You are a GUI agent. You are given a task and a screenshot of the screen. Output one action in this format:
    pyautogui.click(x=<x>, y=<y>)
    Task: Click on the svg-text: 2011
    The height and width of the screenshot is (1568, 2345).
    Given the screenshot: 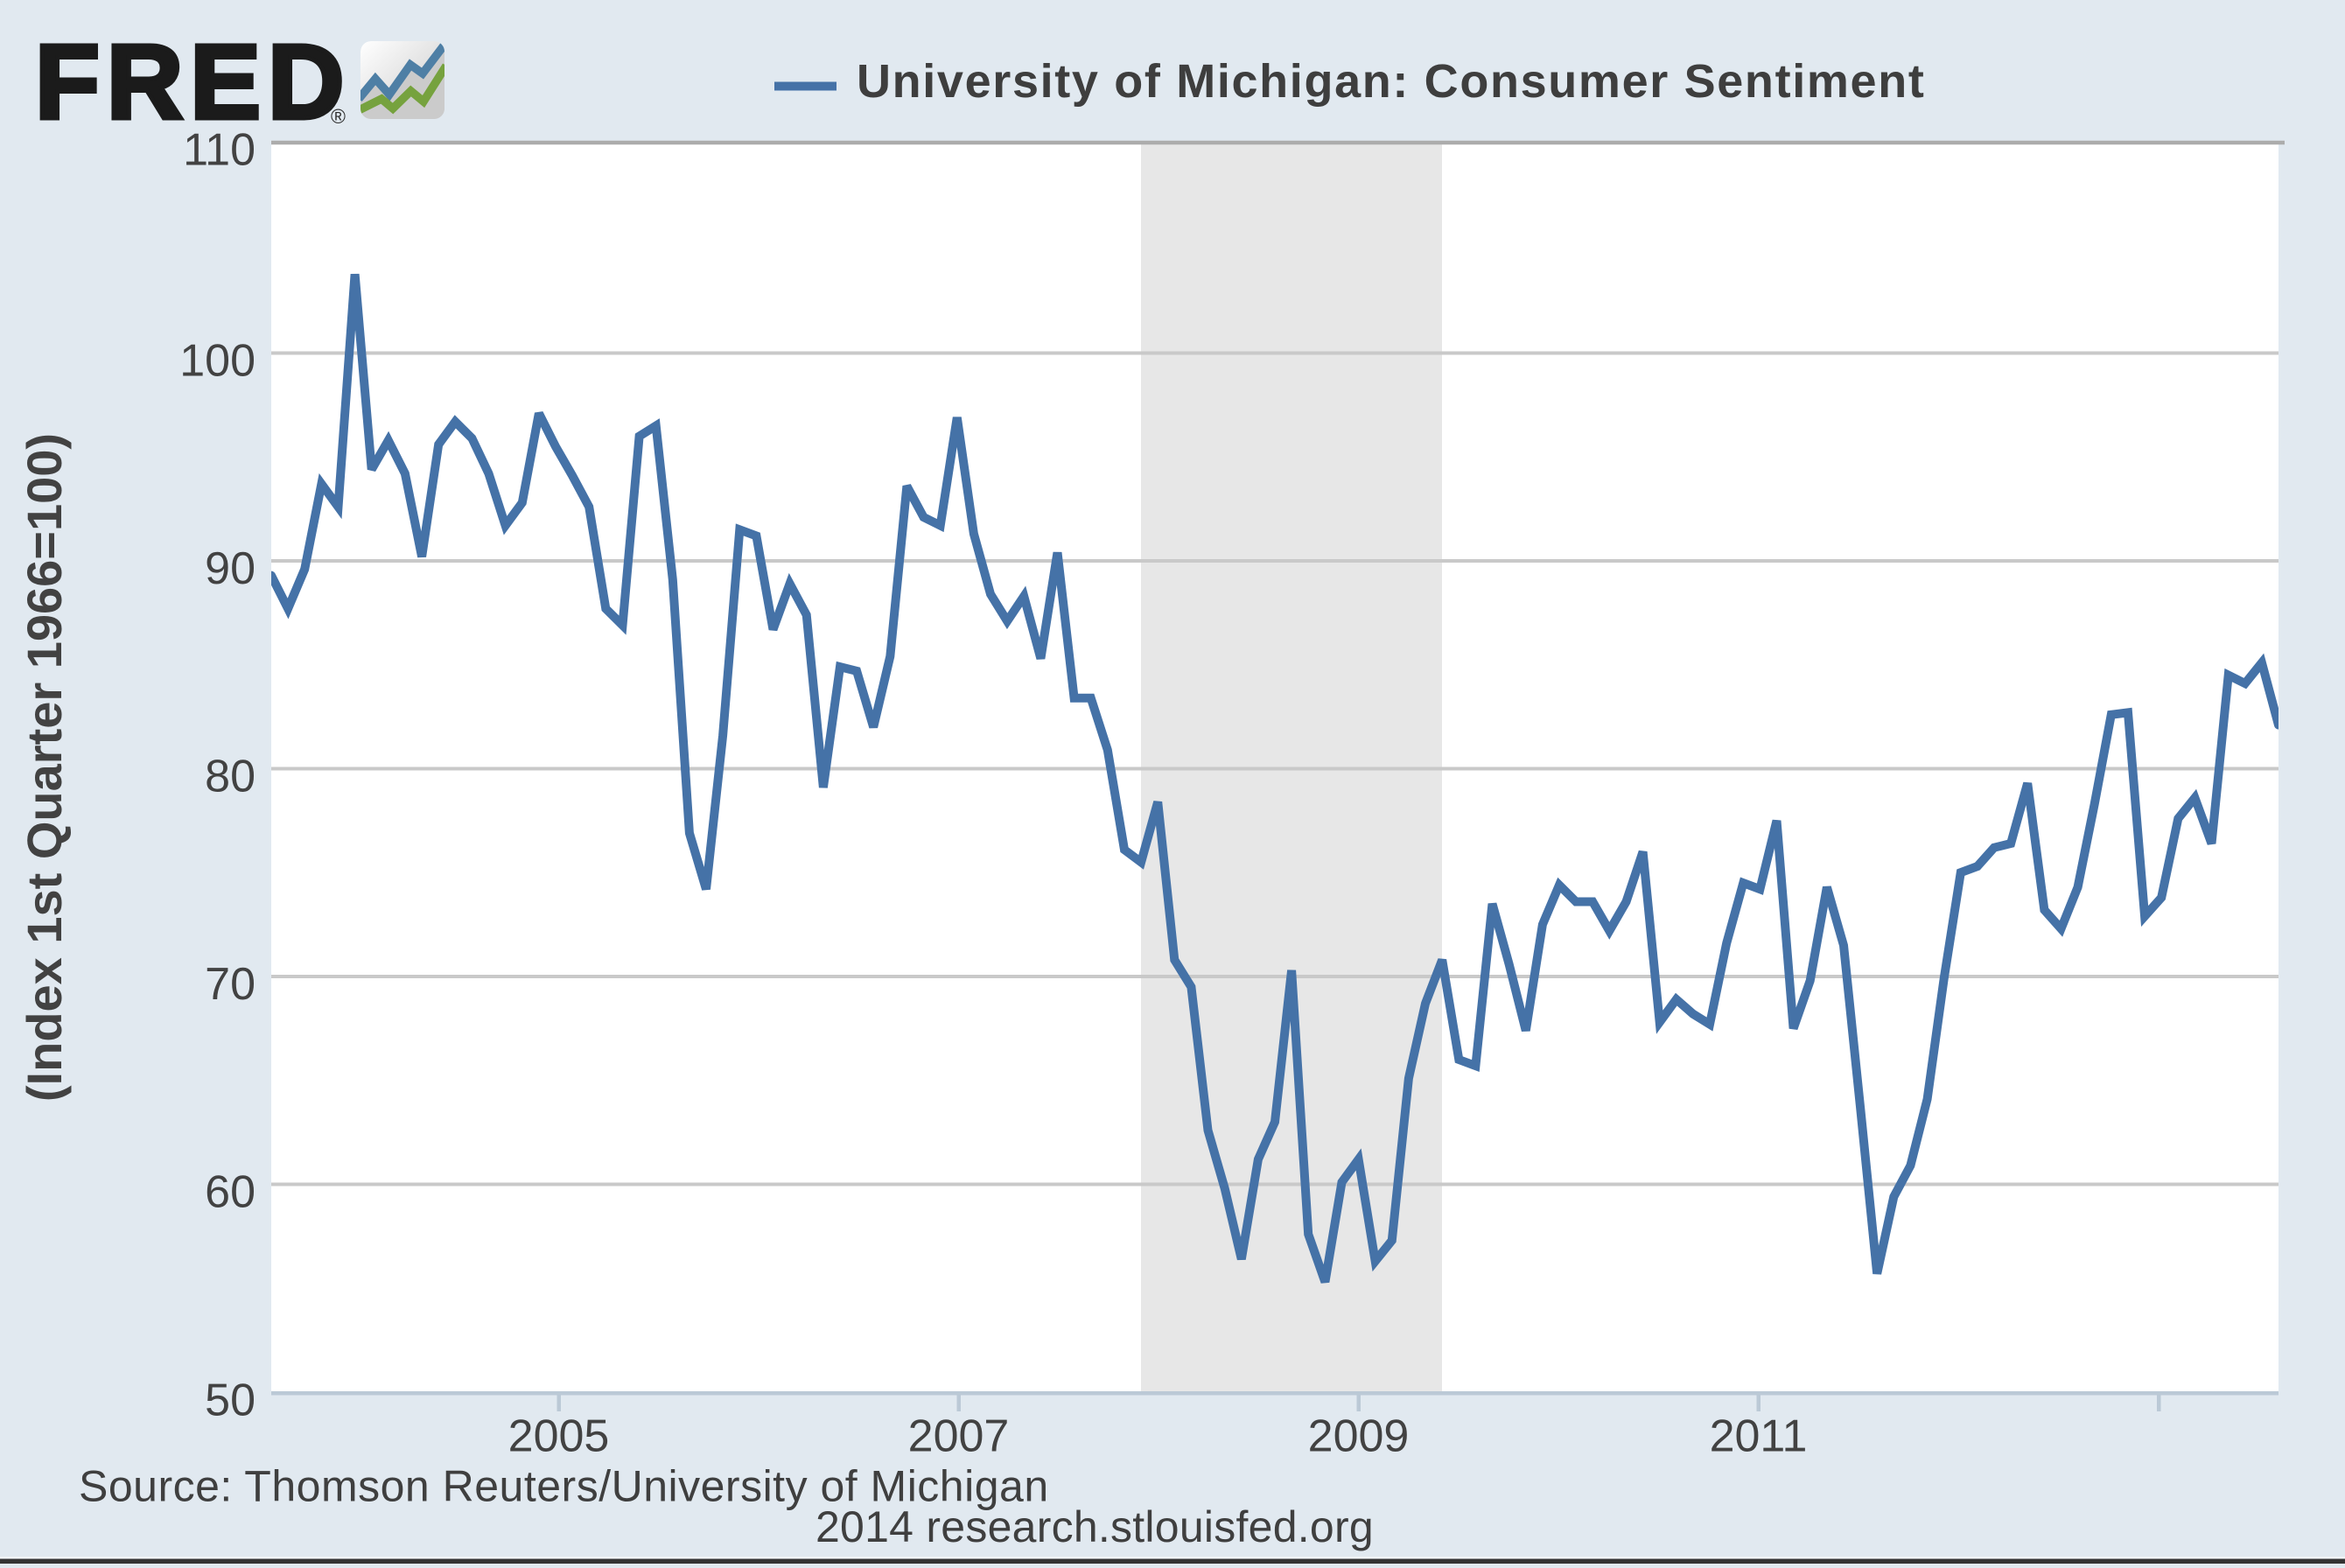 What is the action you would take?
    pyautogui.click(x=1759, y=1436)
    